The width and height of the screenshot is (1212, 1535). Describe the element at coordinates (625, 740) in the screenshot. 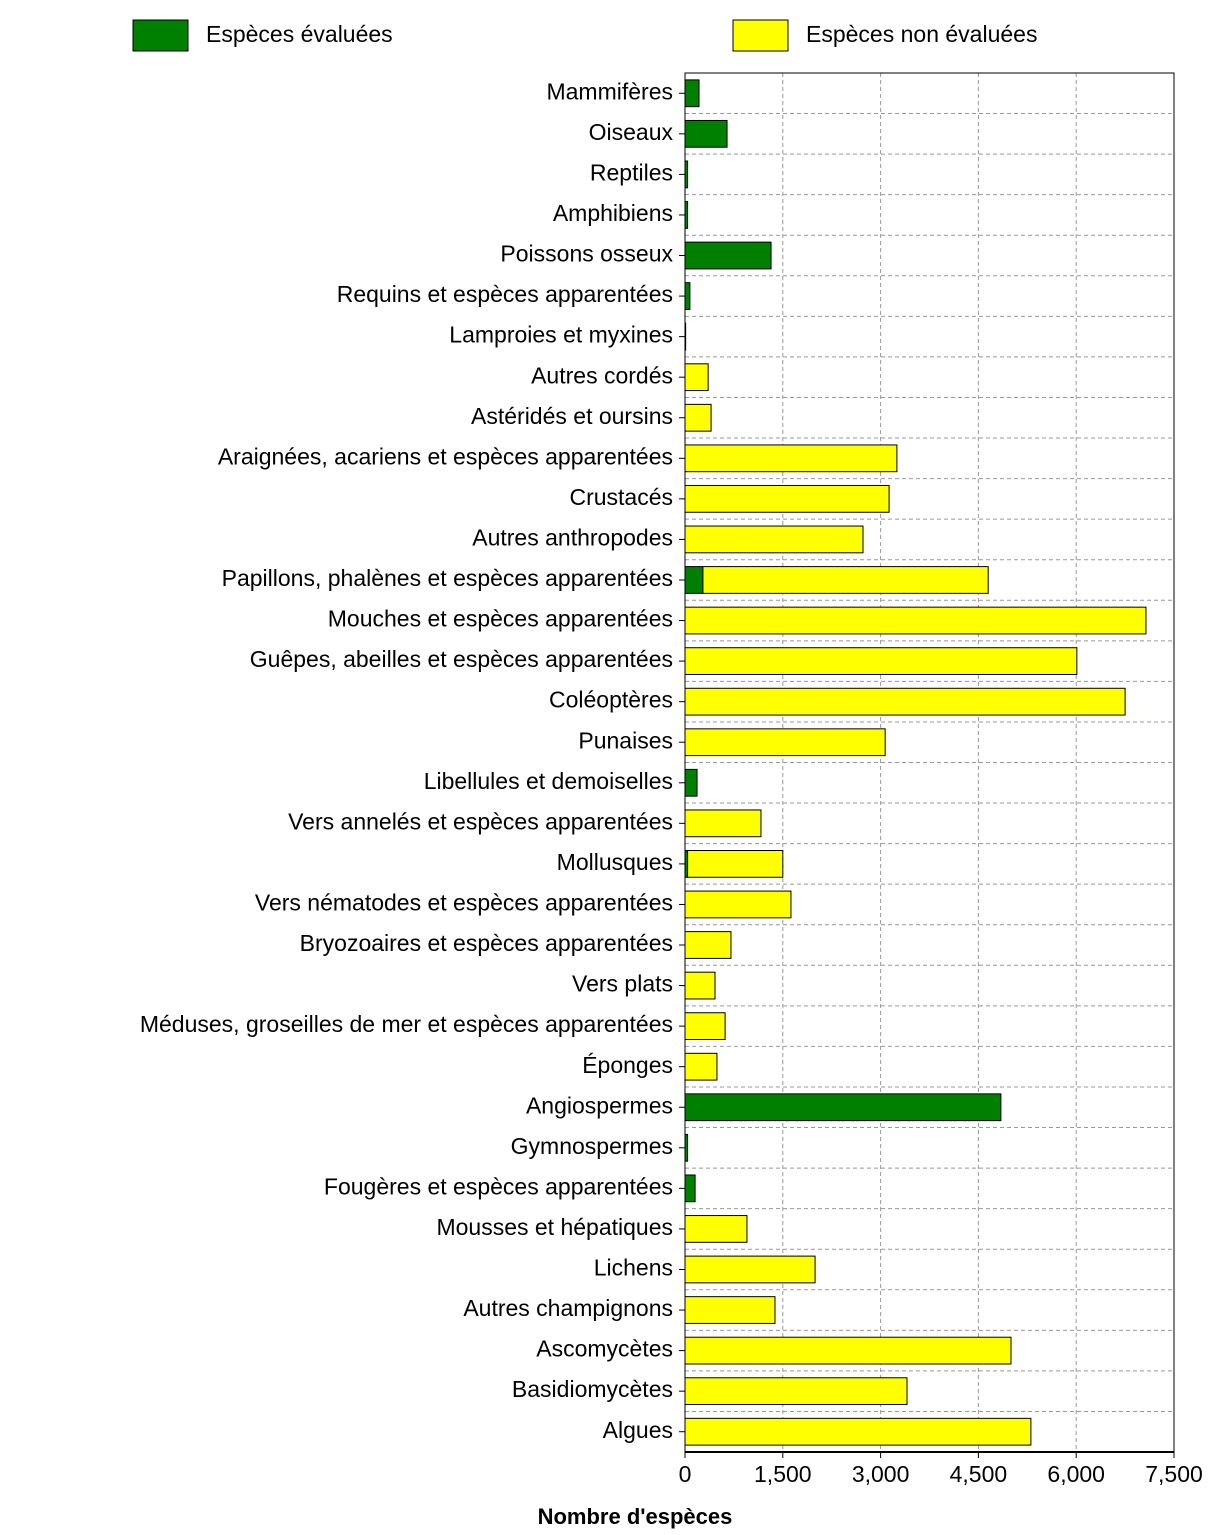

I see `y-tick-label: Punaises` at that location.